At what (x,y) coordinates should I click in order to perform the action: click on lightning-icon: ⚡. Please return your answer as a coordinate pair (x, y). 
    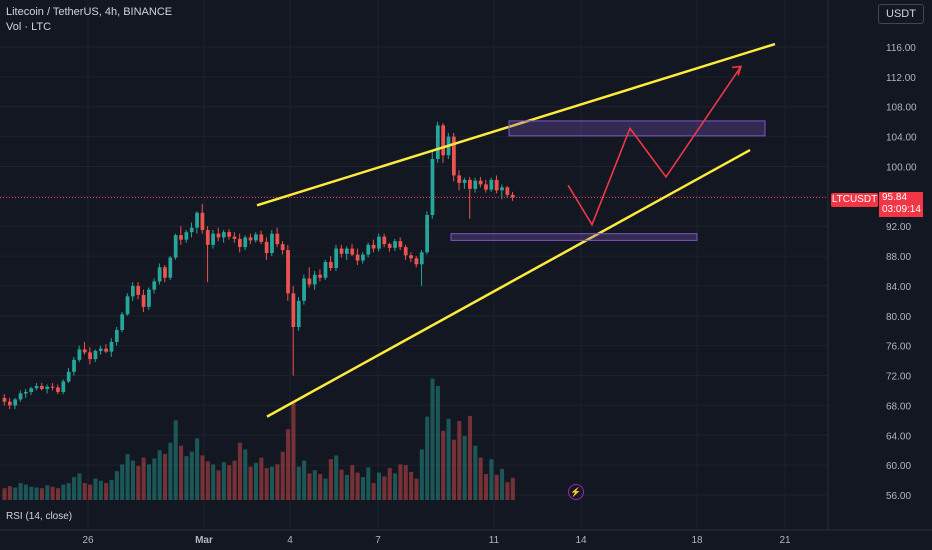
    Looking at the image, I should click on (576, 492).